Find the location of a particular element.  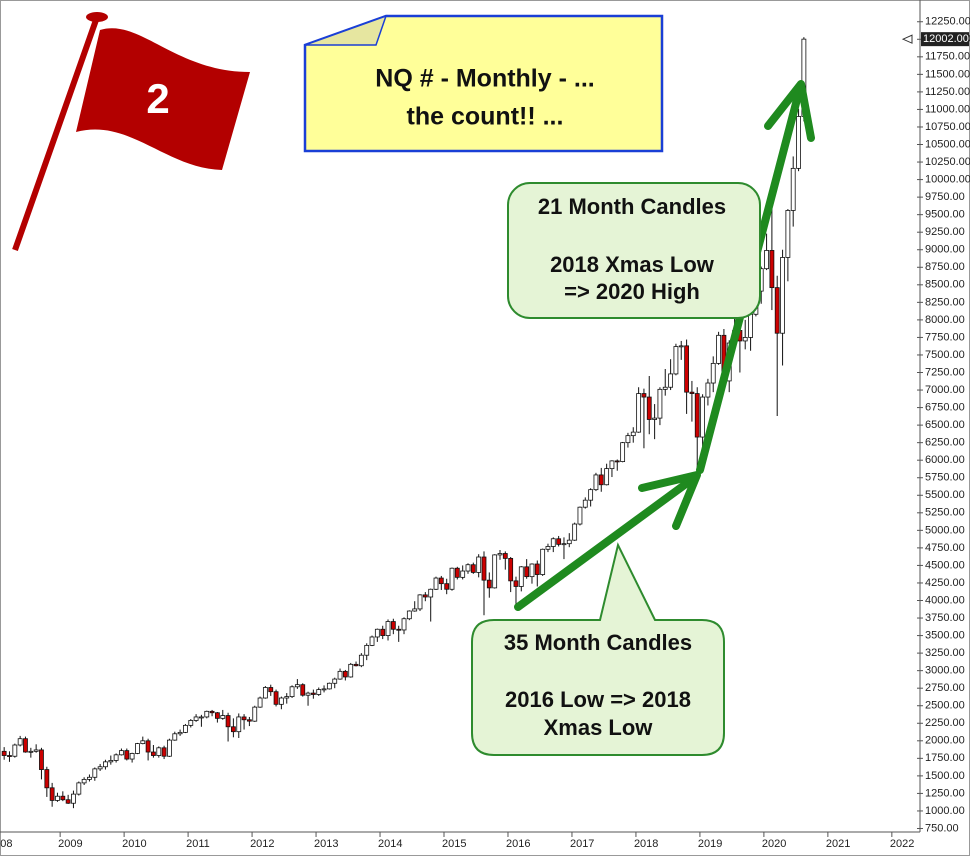

callout-text: 21 Month Candles is located at coordinates (632, 206).